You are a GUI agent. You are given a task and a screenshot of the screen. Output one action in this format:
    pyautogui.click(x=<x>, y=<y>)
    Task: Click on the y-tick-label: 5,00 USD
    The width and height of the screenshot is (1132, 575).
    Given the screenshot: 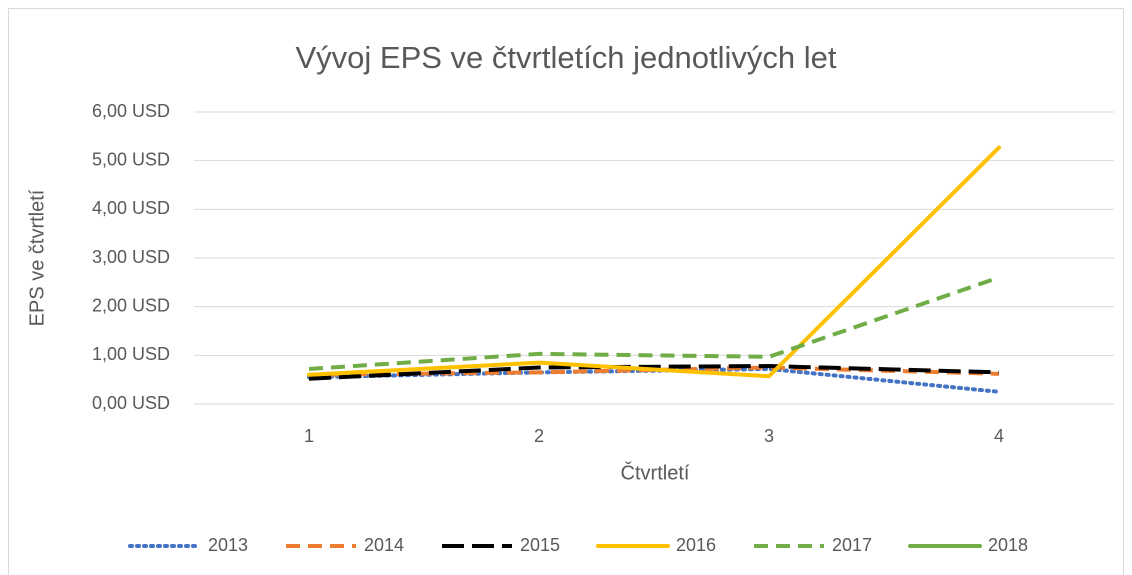 What is the action you would take?
    pyautogui.click(x=131, y=159)
    